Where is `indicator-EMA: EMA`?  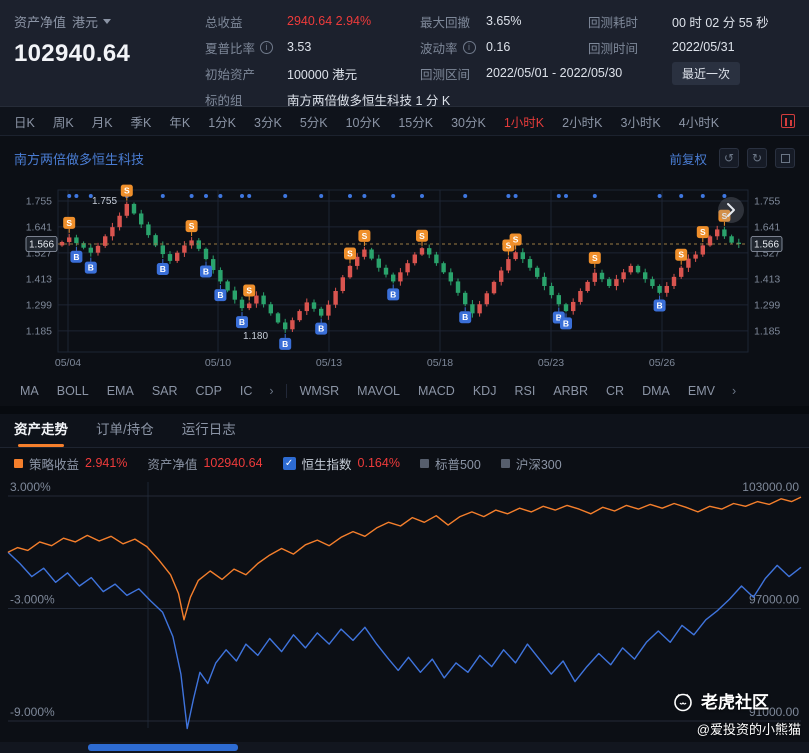 indicator-EMA: EMA is located at coordinates (120, 391).